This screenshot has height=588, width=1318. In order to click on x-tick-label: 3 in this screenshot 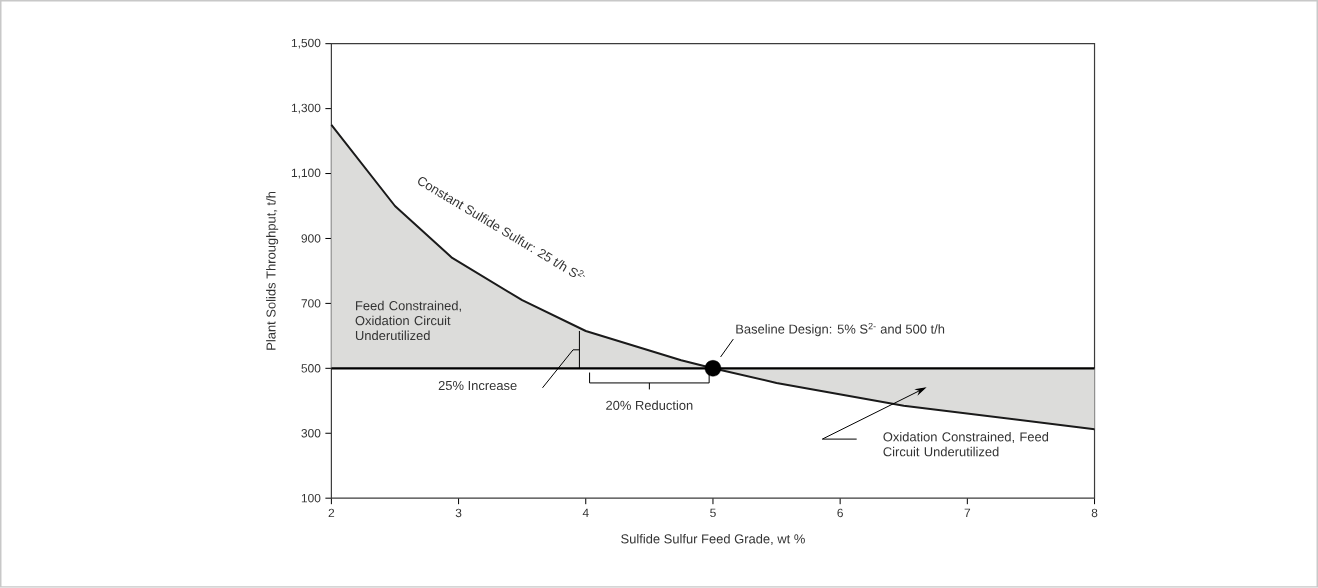, I will do `click(458, 513)`.